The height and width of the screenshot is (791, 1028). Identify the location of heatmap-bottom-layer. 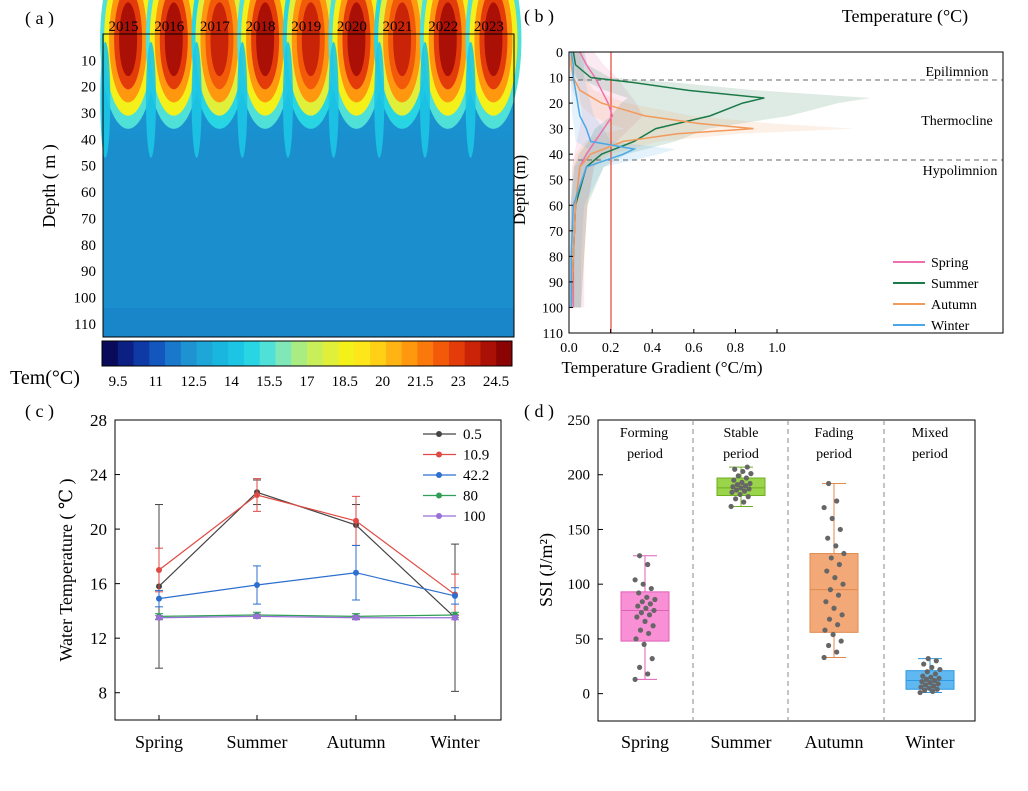
(308, 322).